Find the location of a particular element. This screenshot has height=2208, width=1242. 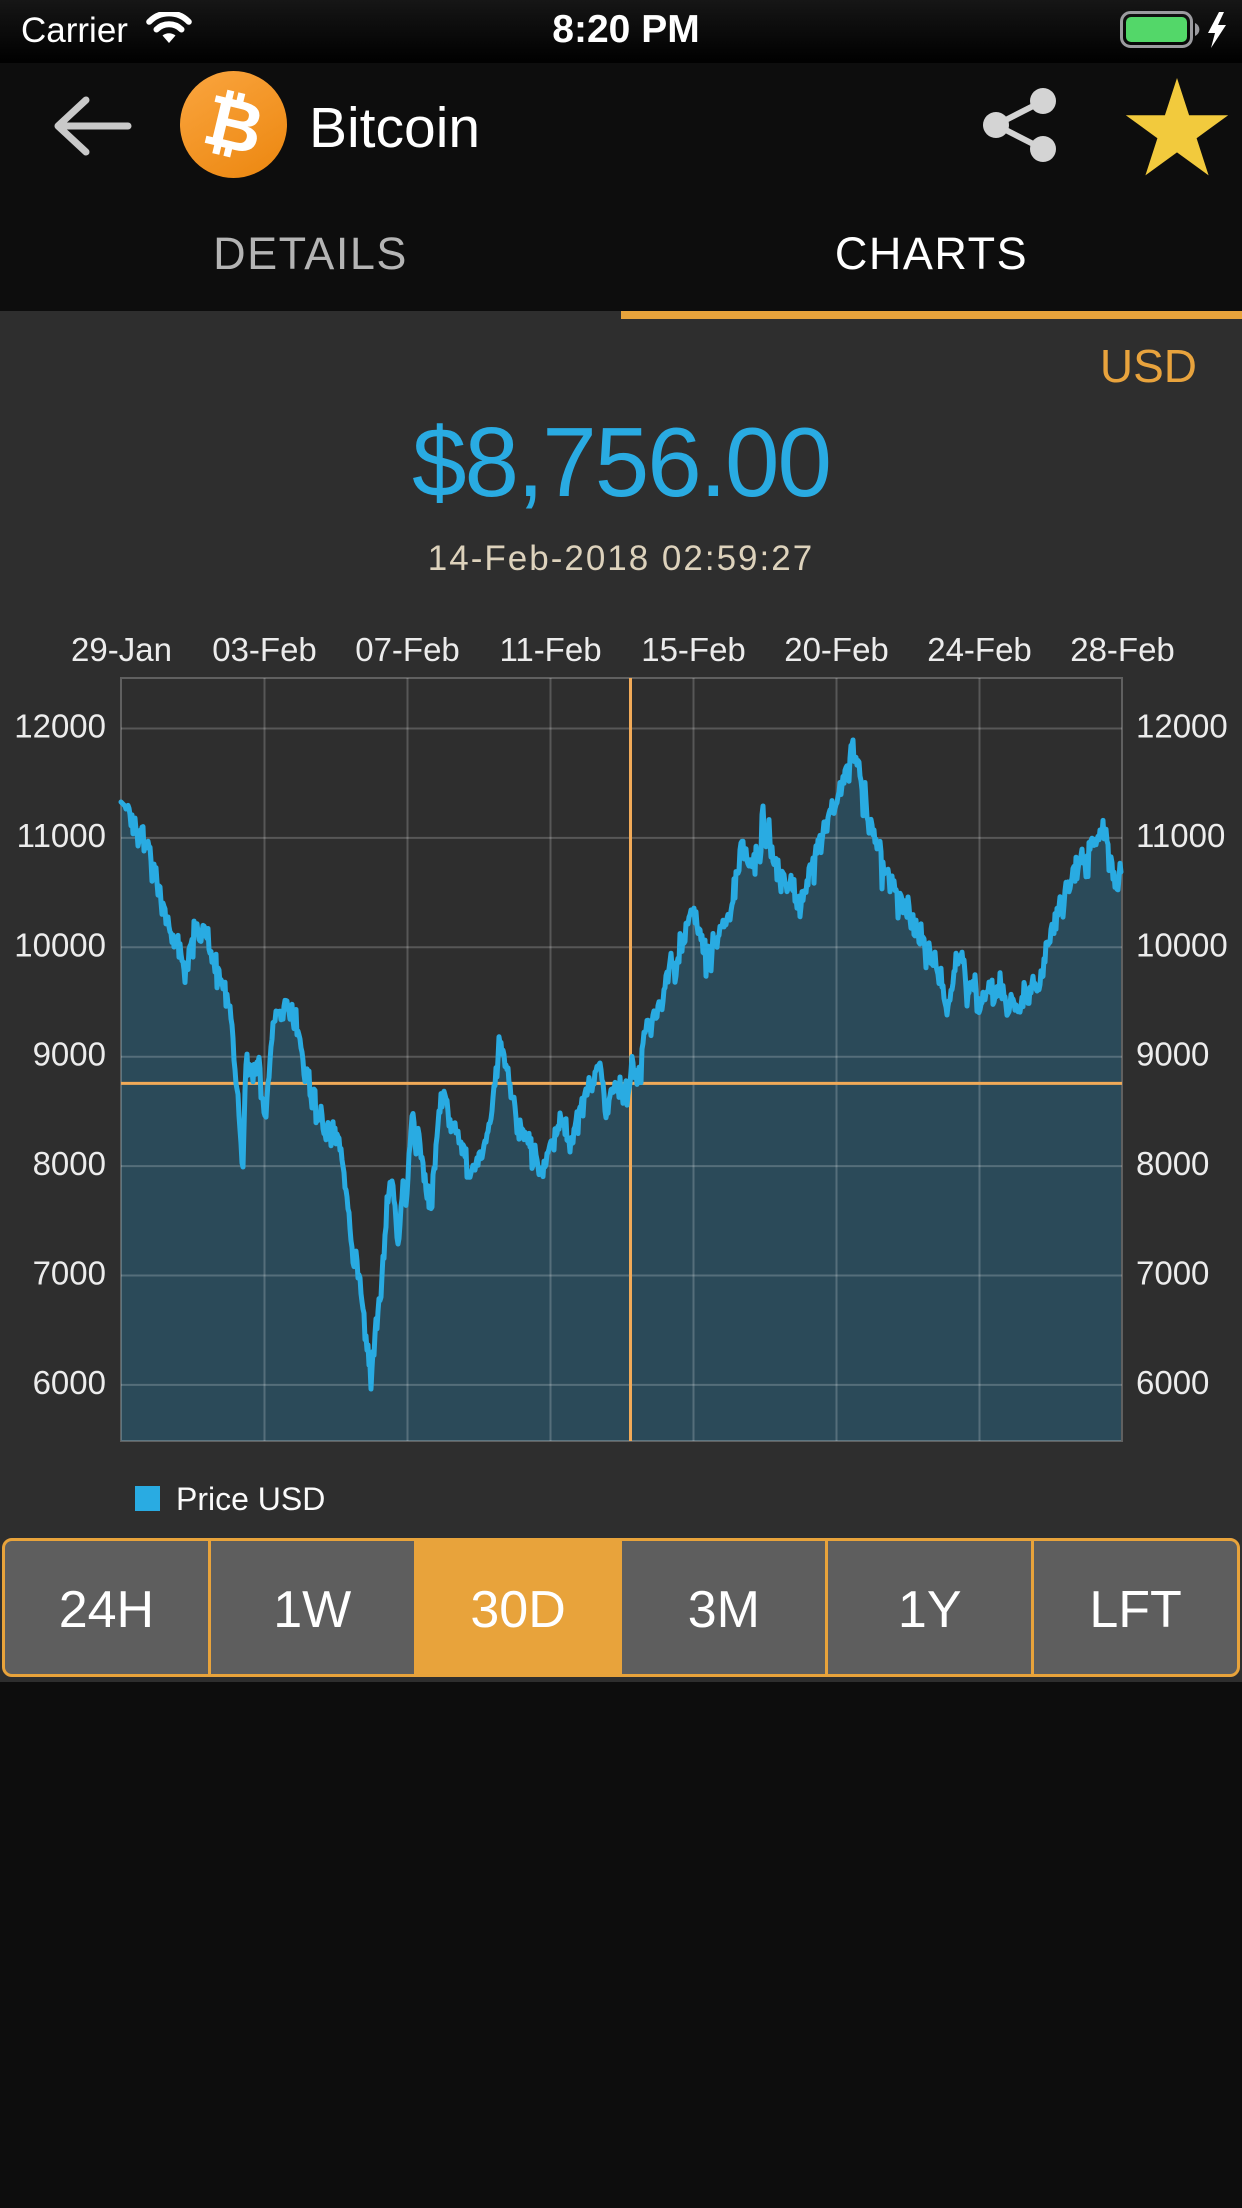

svg-text: 29-Jan is located at coordinates (121, 649).